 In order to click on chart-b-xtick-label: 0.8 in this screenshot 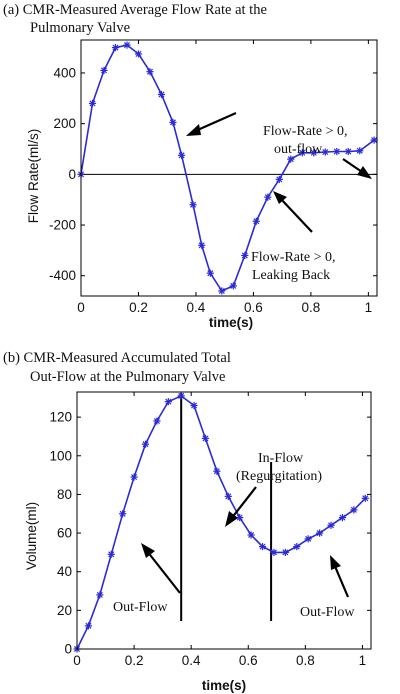, I will do `click(305, 660)`.